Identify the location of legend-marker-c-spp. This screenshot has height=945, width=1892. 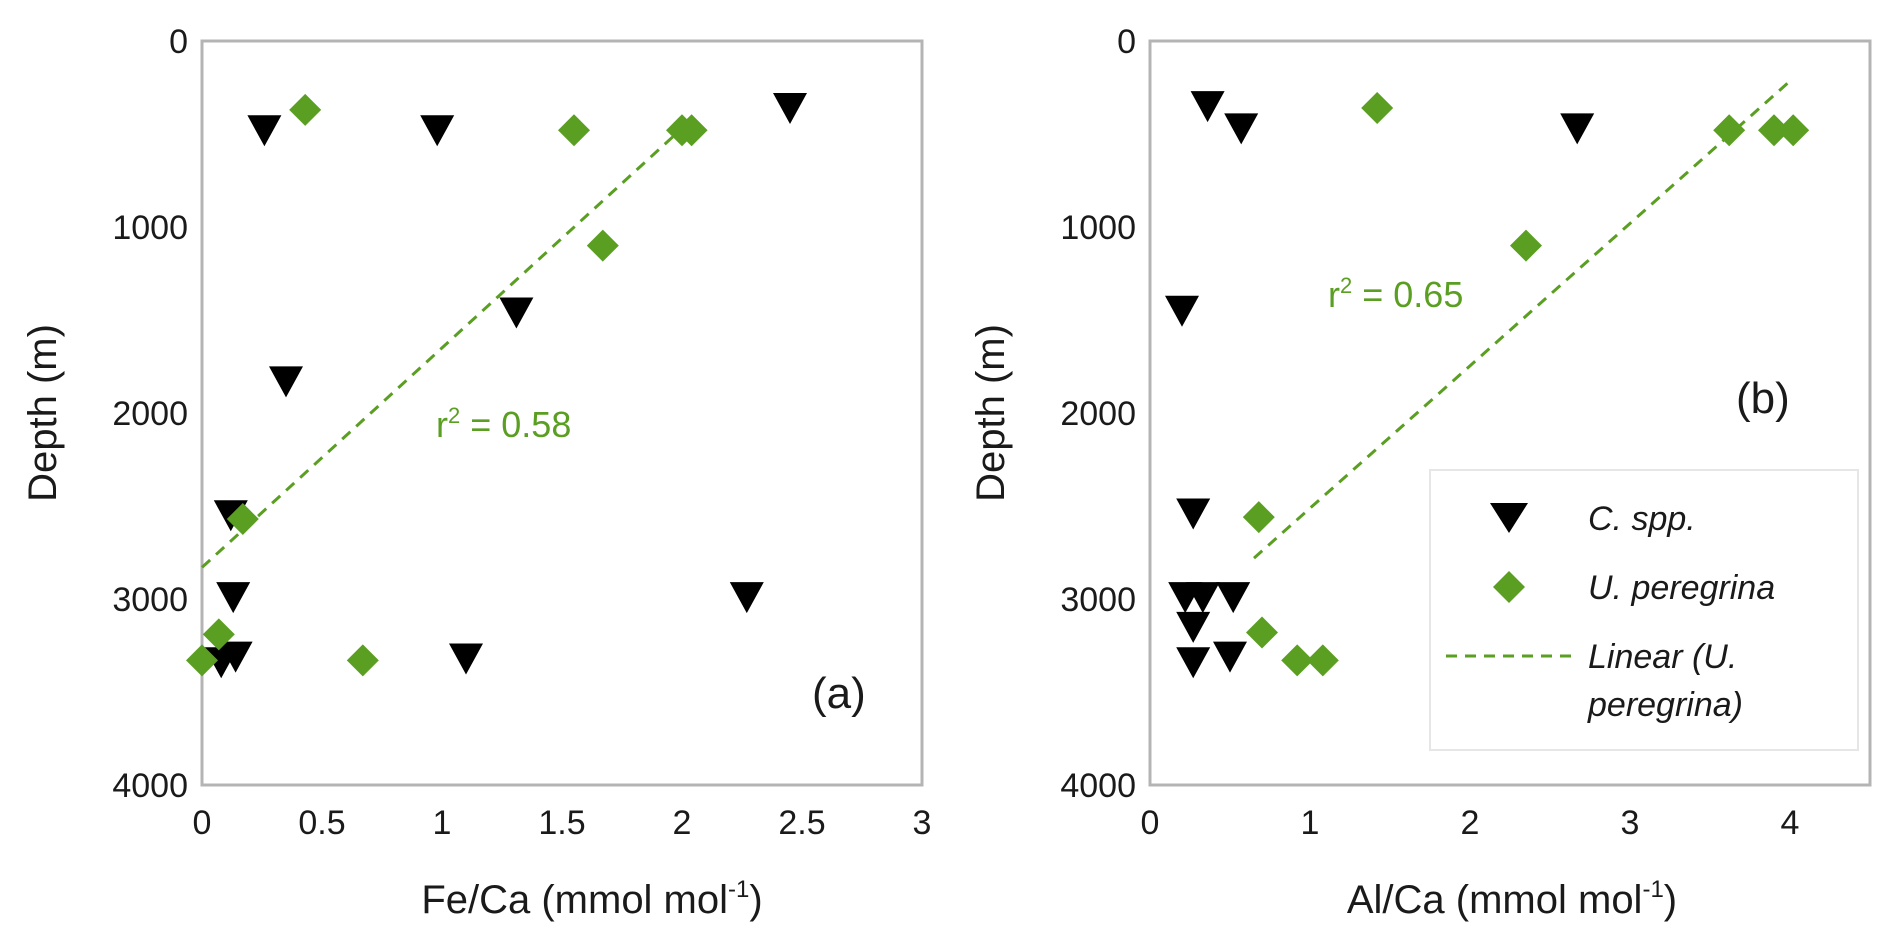
(1509, 518).